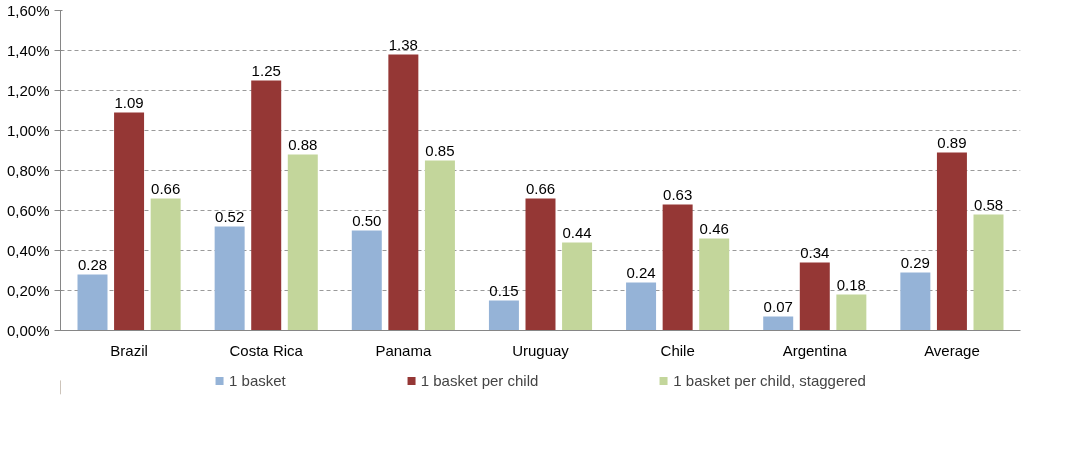 Image resolution: width=1070 pixels, height=467 pixels. What do you see at coordinates (641, 272) in the screenshot?
I see `data-label: 0.24` at bounding box center [641, 272].